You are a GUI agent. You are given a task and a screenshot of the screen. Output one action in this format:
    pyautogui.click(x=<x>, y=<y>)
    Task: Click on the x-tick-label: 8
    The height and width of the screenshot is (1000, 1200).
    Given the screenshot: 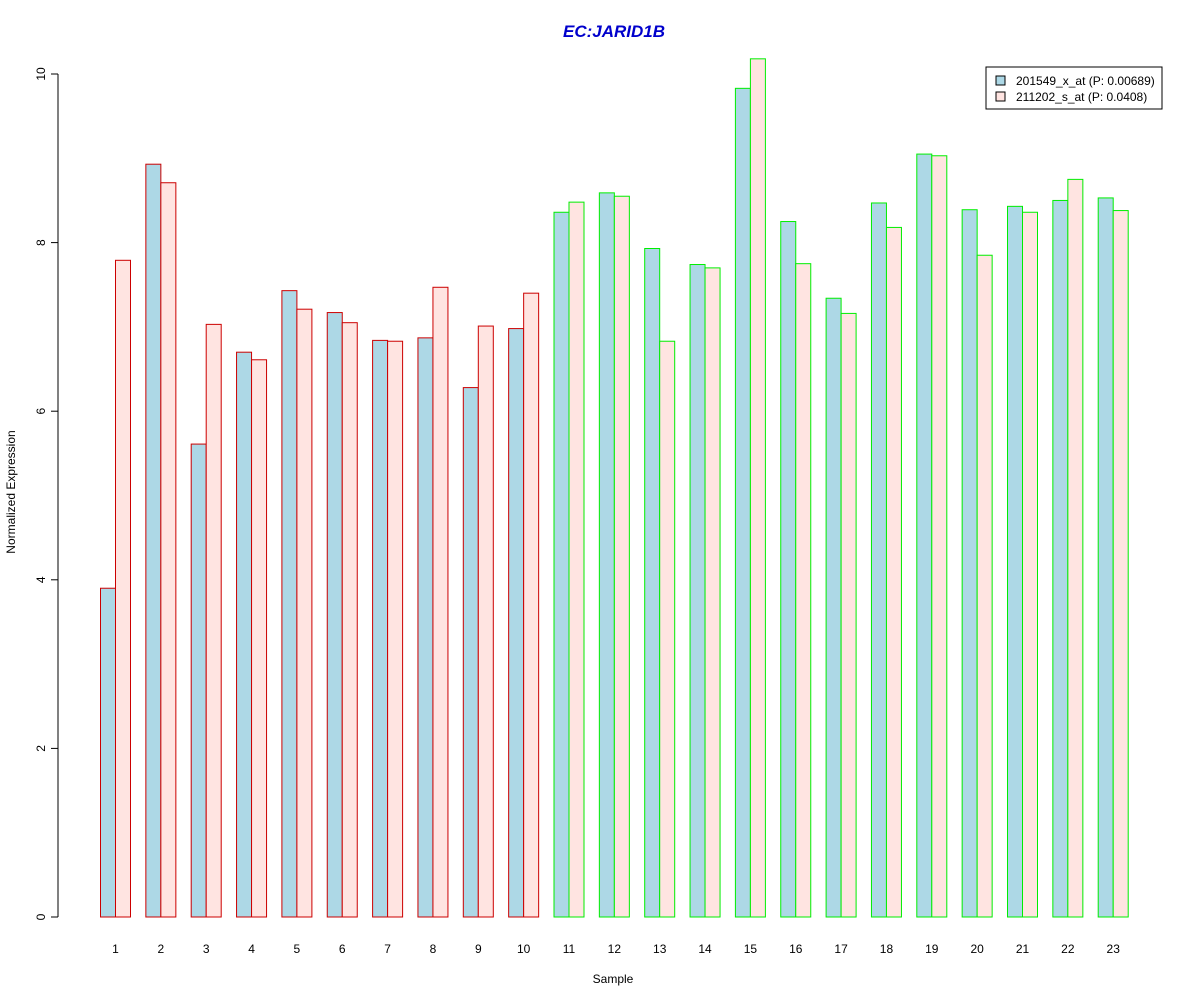 What is the action you would take?
    pyautogui.click(x=433, y=949)
    